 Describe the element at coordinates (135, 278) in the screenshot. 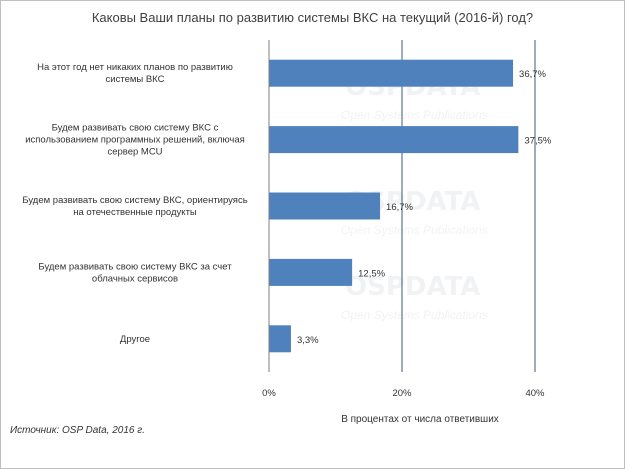

I see `category-label-line: облачных сервисов` at that location.